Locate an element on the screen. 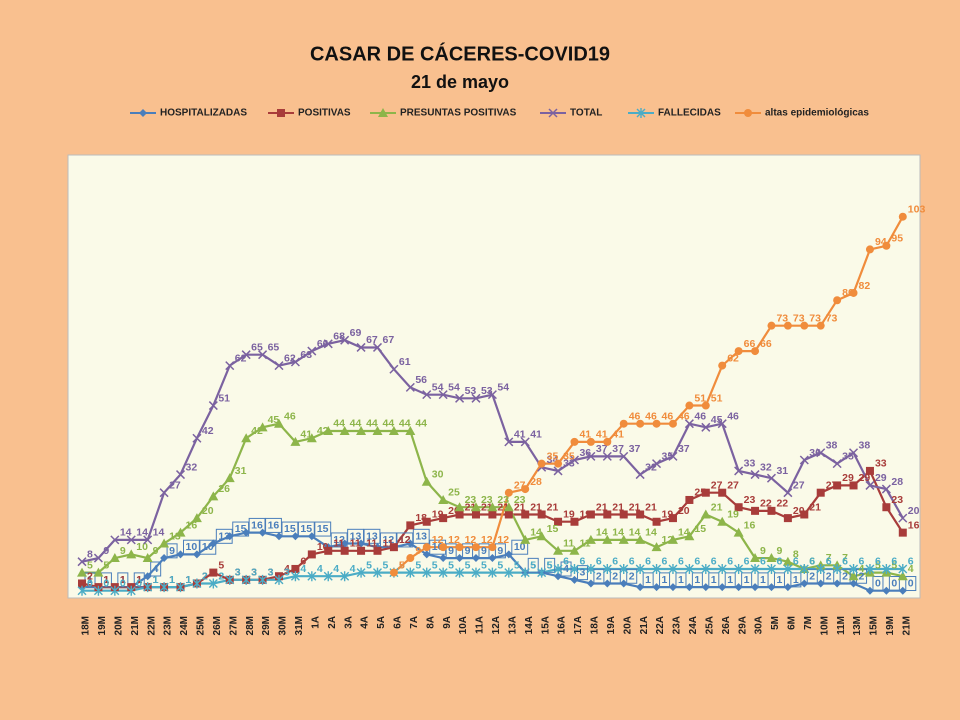 Image resolution: width=960 pixels, height=720 pixels. x-tick-label: 20M is located at coordinates (118, 625).